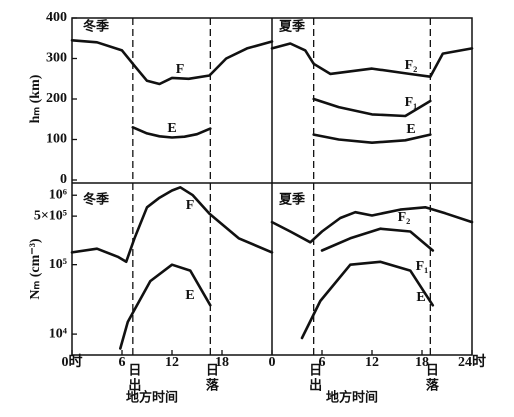 The image size is (514, 417). Describe the element at coordinates (72, 361) in the screenshot. I see `x-tick-label: 0时` at that location.